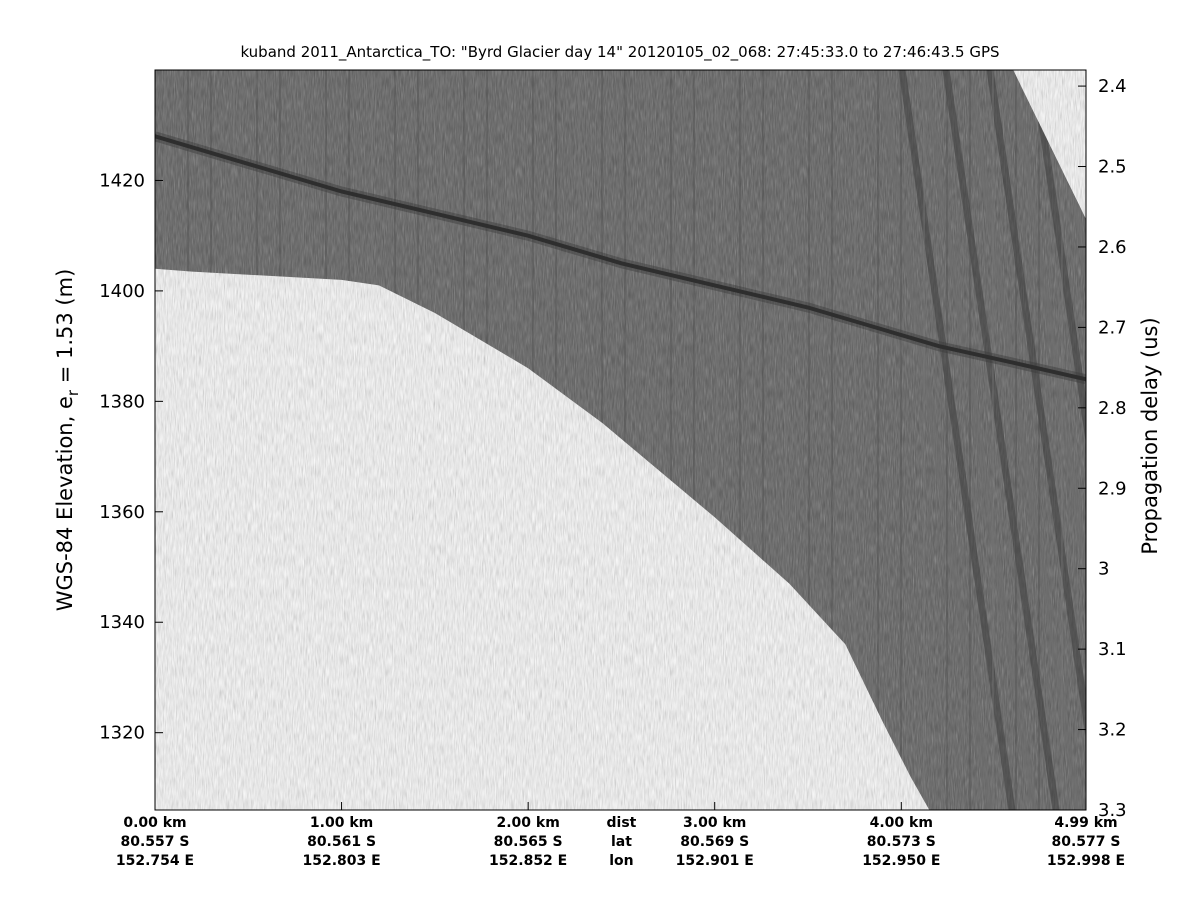  What do you see at coordinates (73, 392) in the screenshot?
I see `y-axis-label-subscript: r` at bounding box center [73, 392].